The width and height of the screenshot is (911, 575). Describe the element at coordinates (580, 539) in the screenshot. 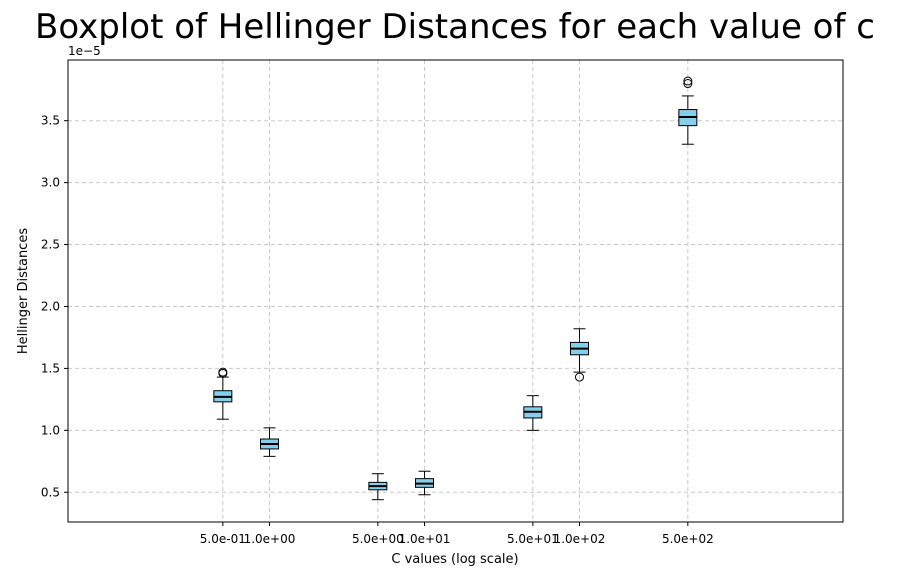

I see `x-tick-label: 1.0e+02` at that location.